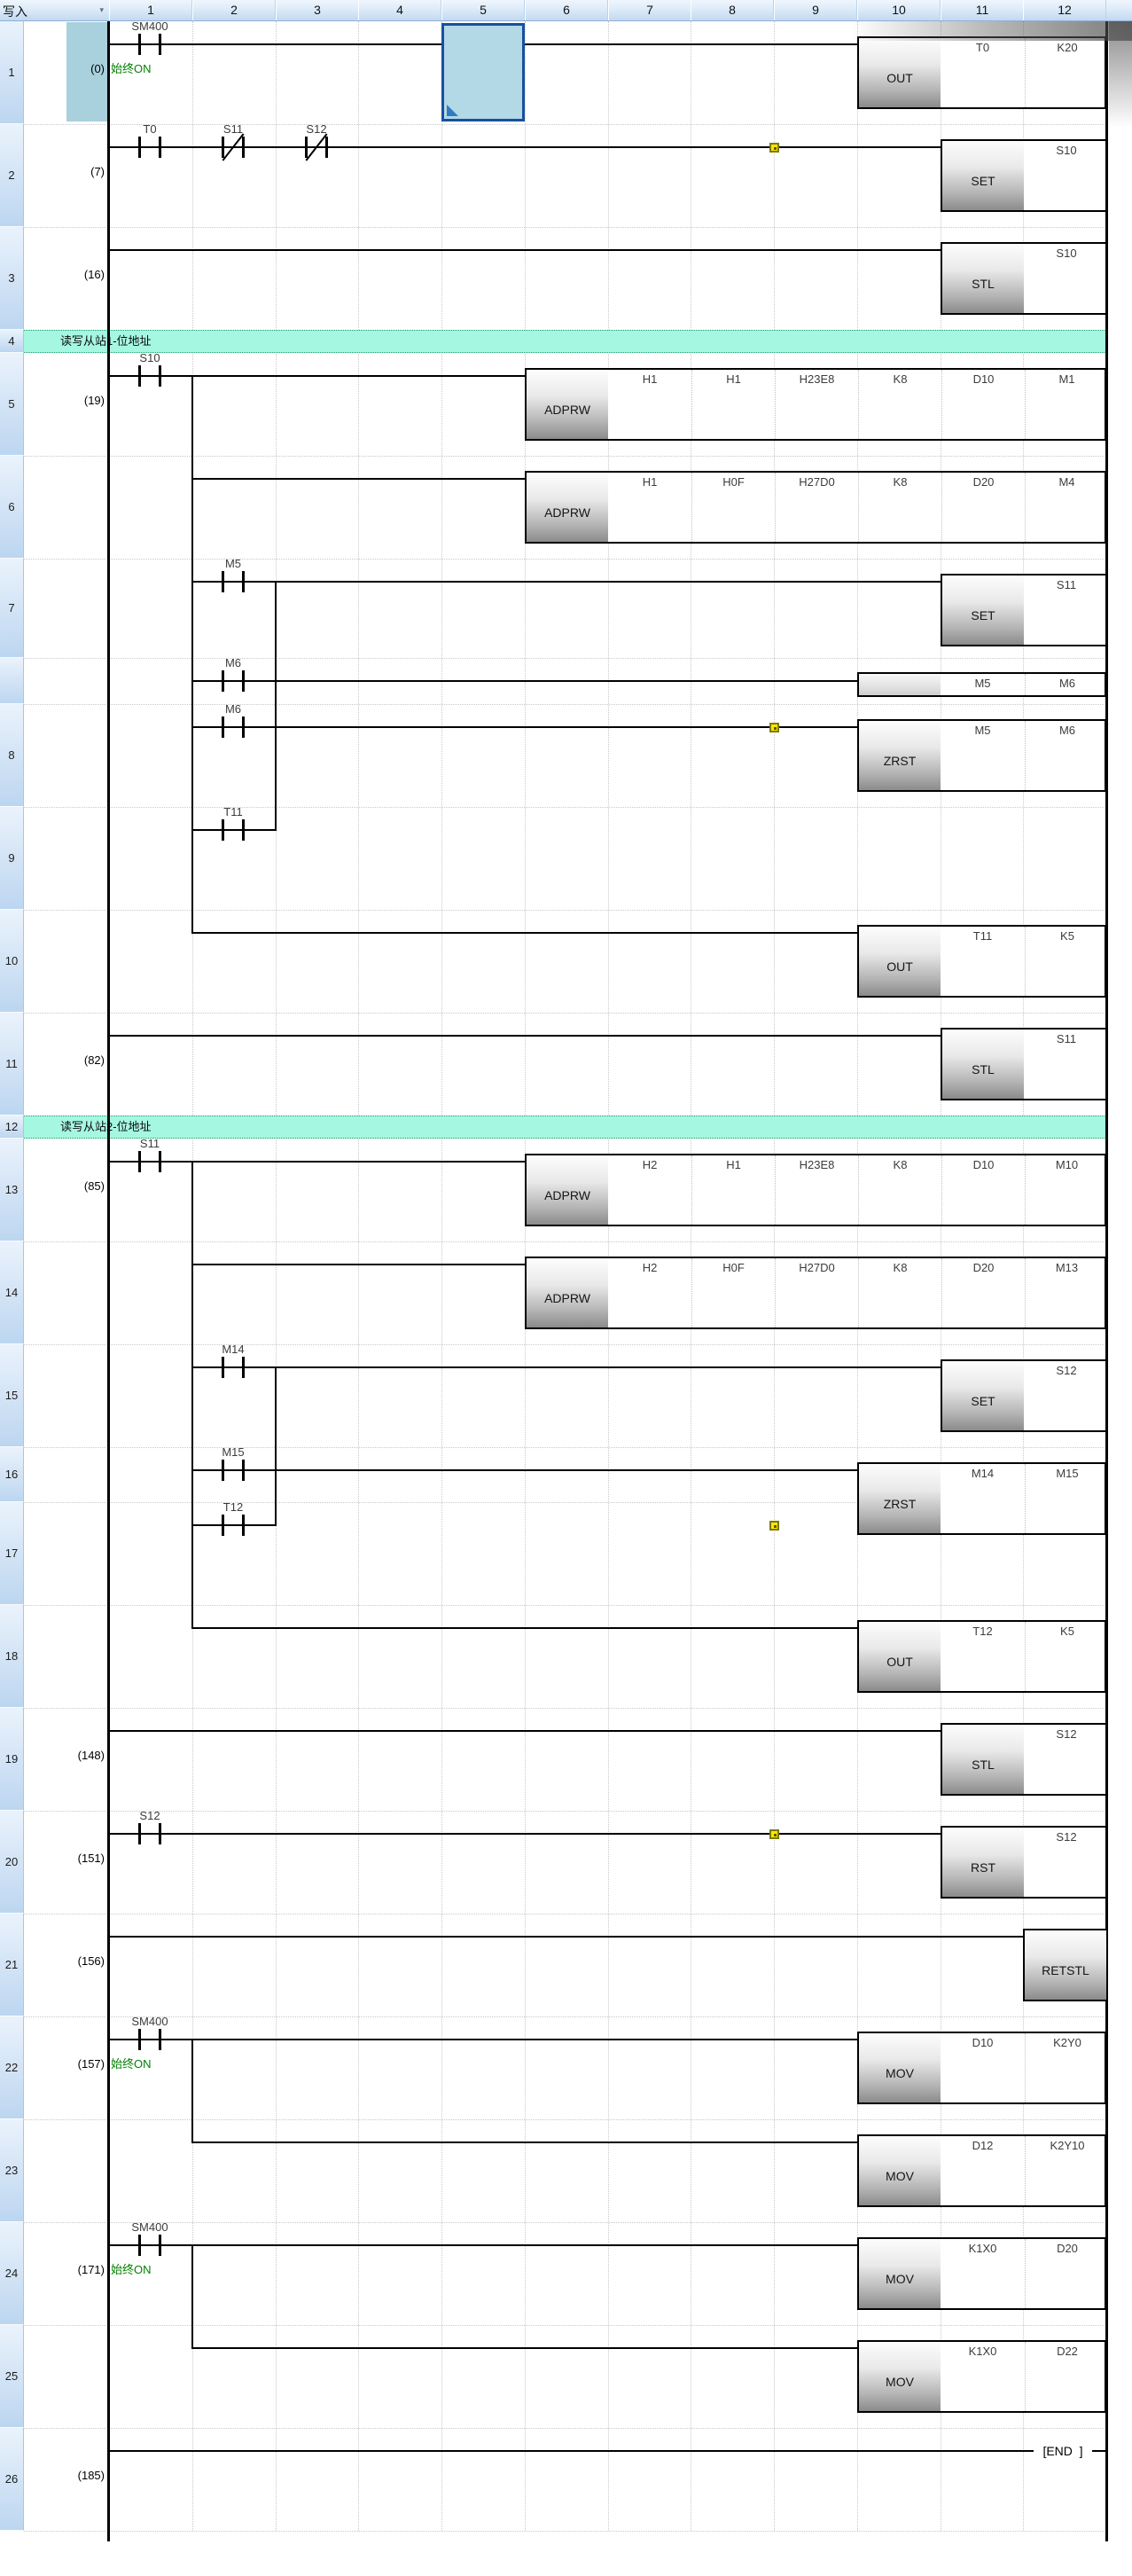 This screenshot has width=1132, height=2576. Describe the element at coordinates (983, 936) in the screenshot. I see `operand-cell: T11` at that location.